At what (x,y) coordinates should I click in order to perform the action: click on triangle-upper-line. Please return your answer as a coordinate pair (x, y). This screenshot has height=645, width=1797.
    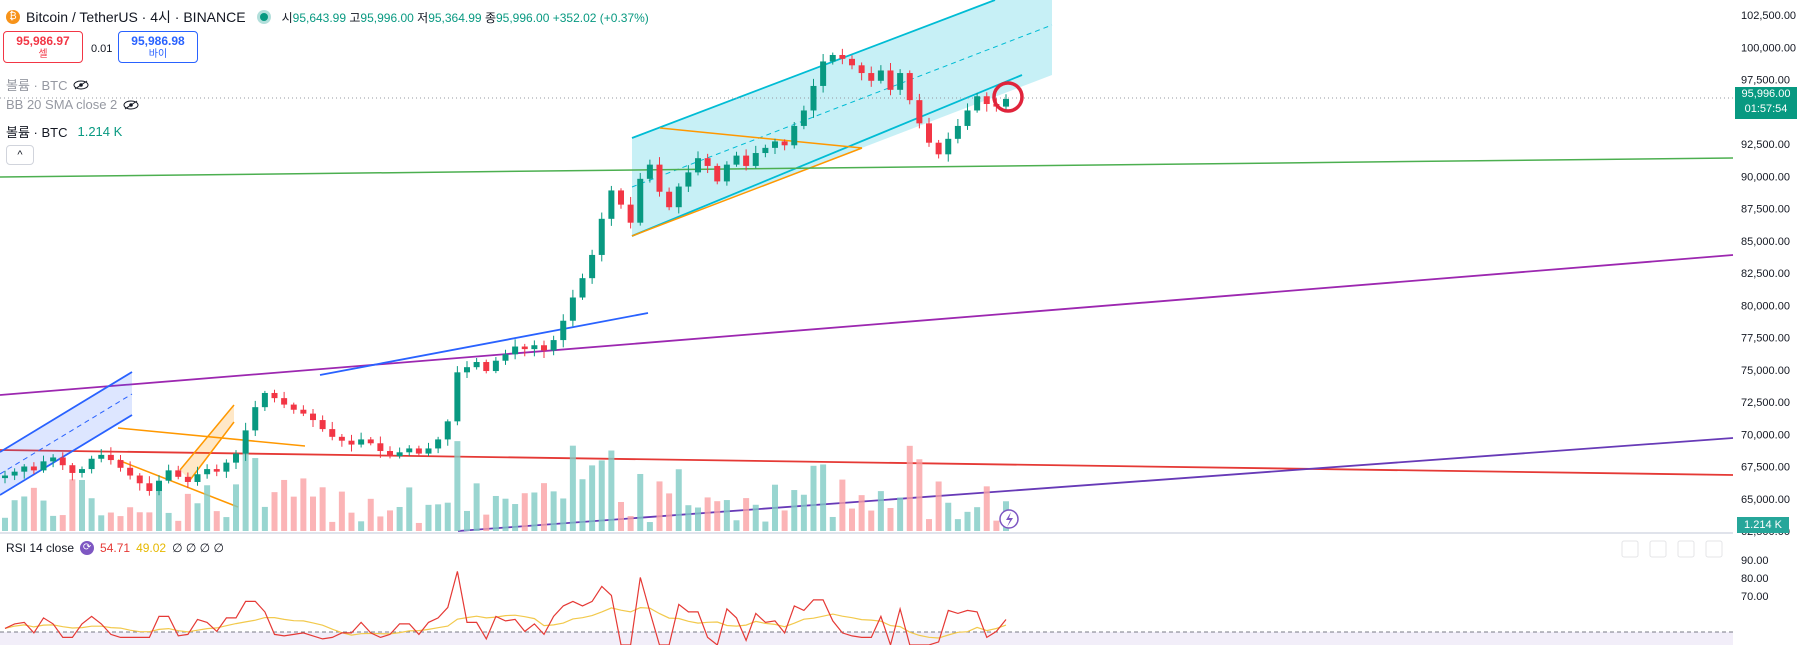
    Looking at the image, I should click on (761, 138).